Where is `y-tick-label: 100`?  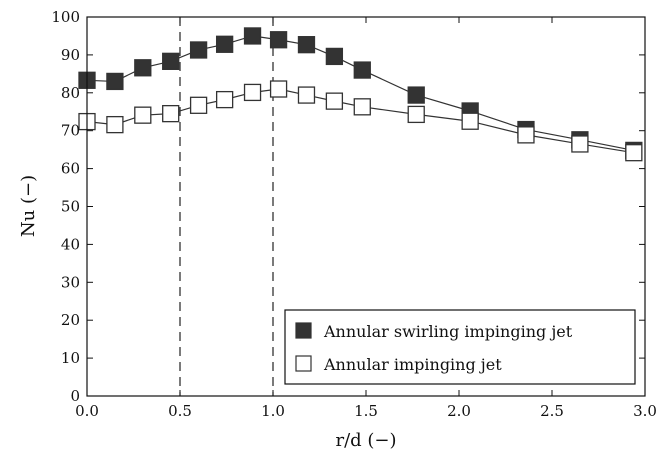 y-tick-label: 100 is located at coordinates (65, 17).